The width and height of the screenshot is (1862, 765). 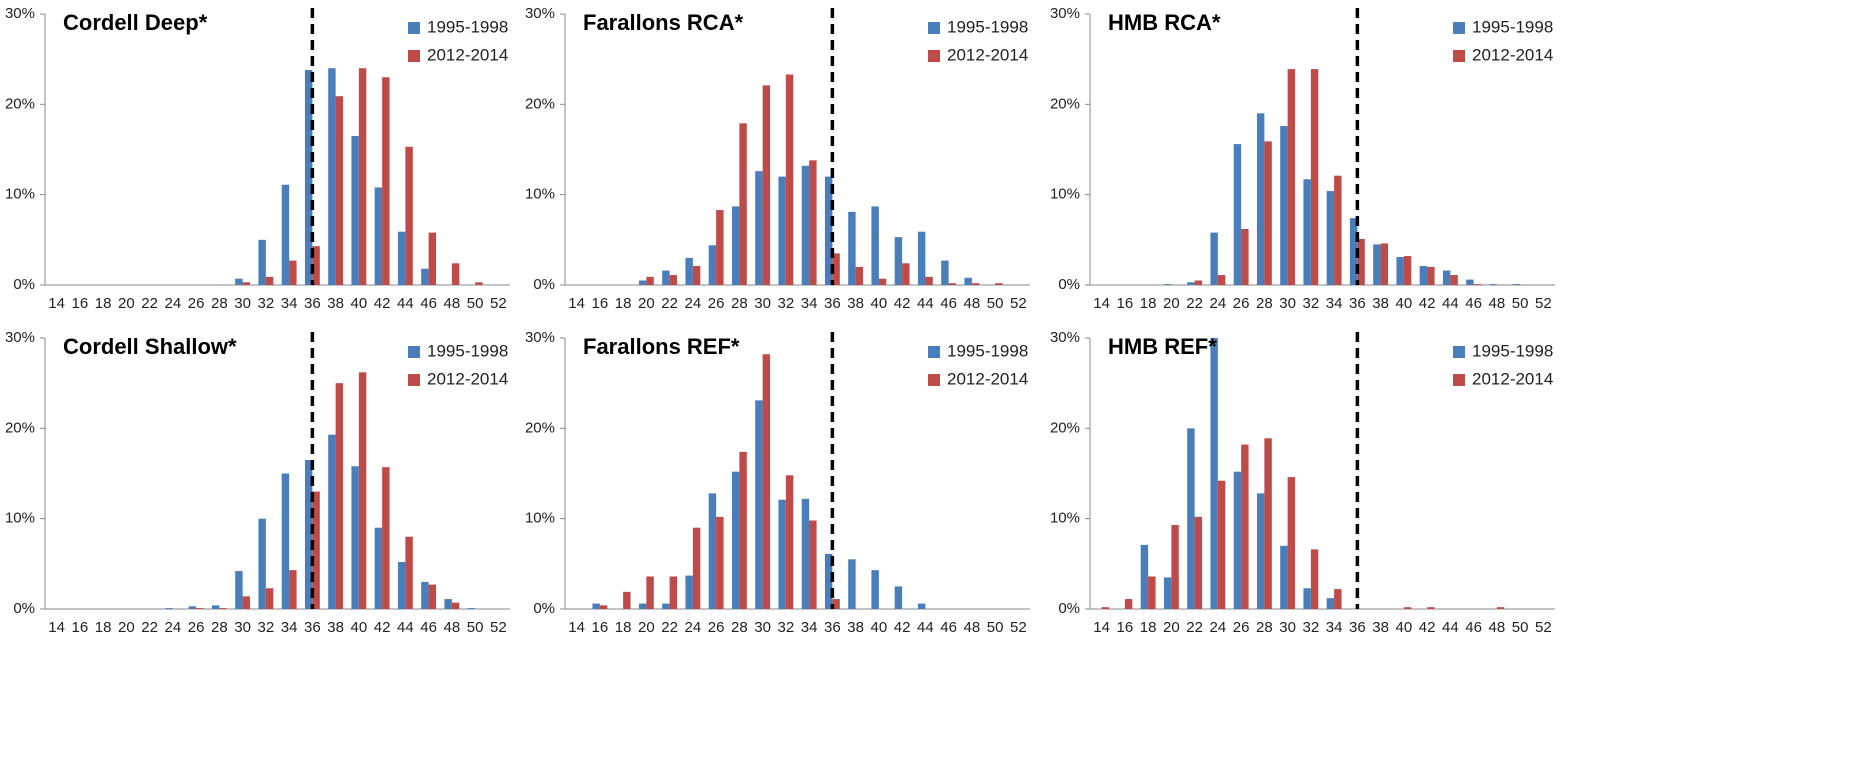 What do you see at coordinates (544, 284) in the screenshot?
I see `y-tick-label: 0%` at bounding box center [544, 284].